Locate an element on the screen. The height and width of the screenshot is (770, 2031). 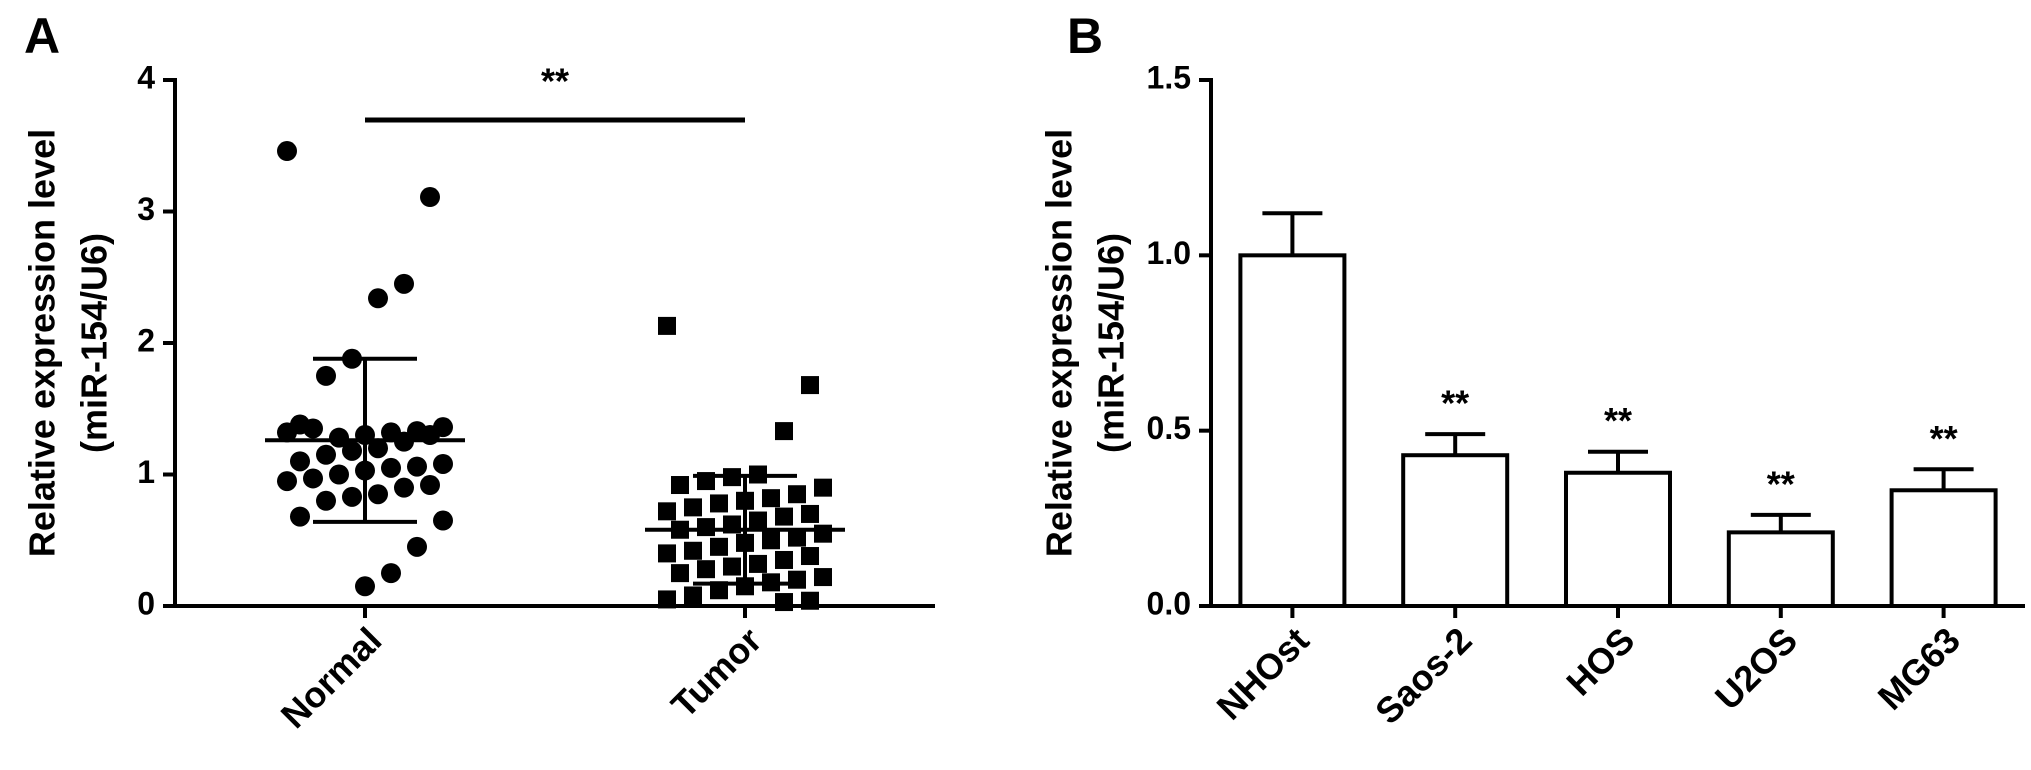
x-tick-label: U2OS is located at coordinates (1756, 668).